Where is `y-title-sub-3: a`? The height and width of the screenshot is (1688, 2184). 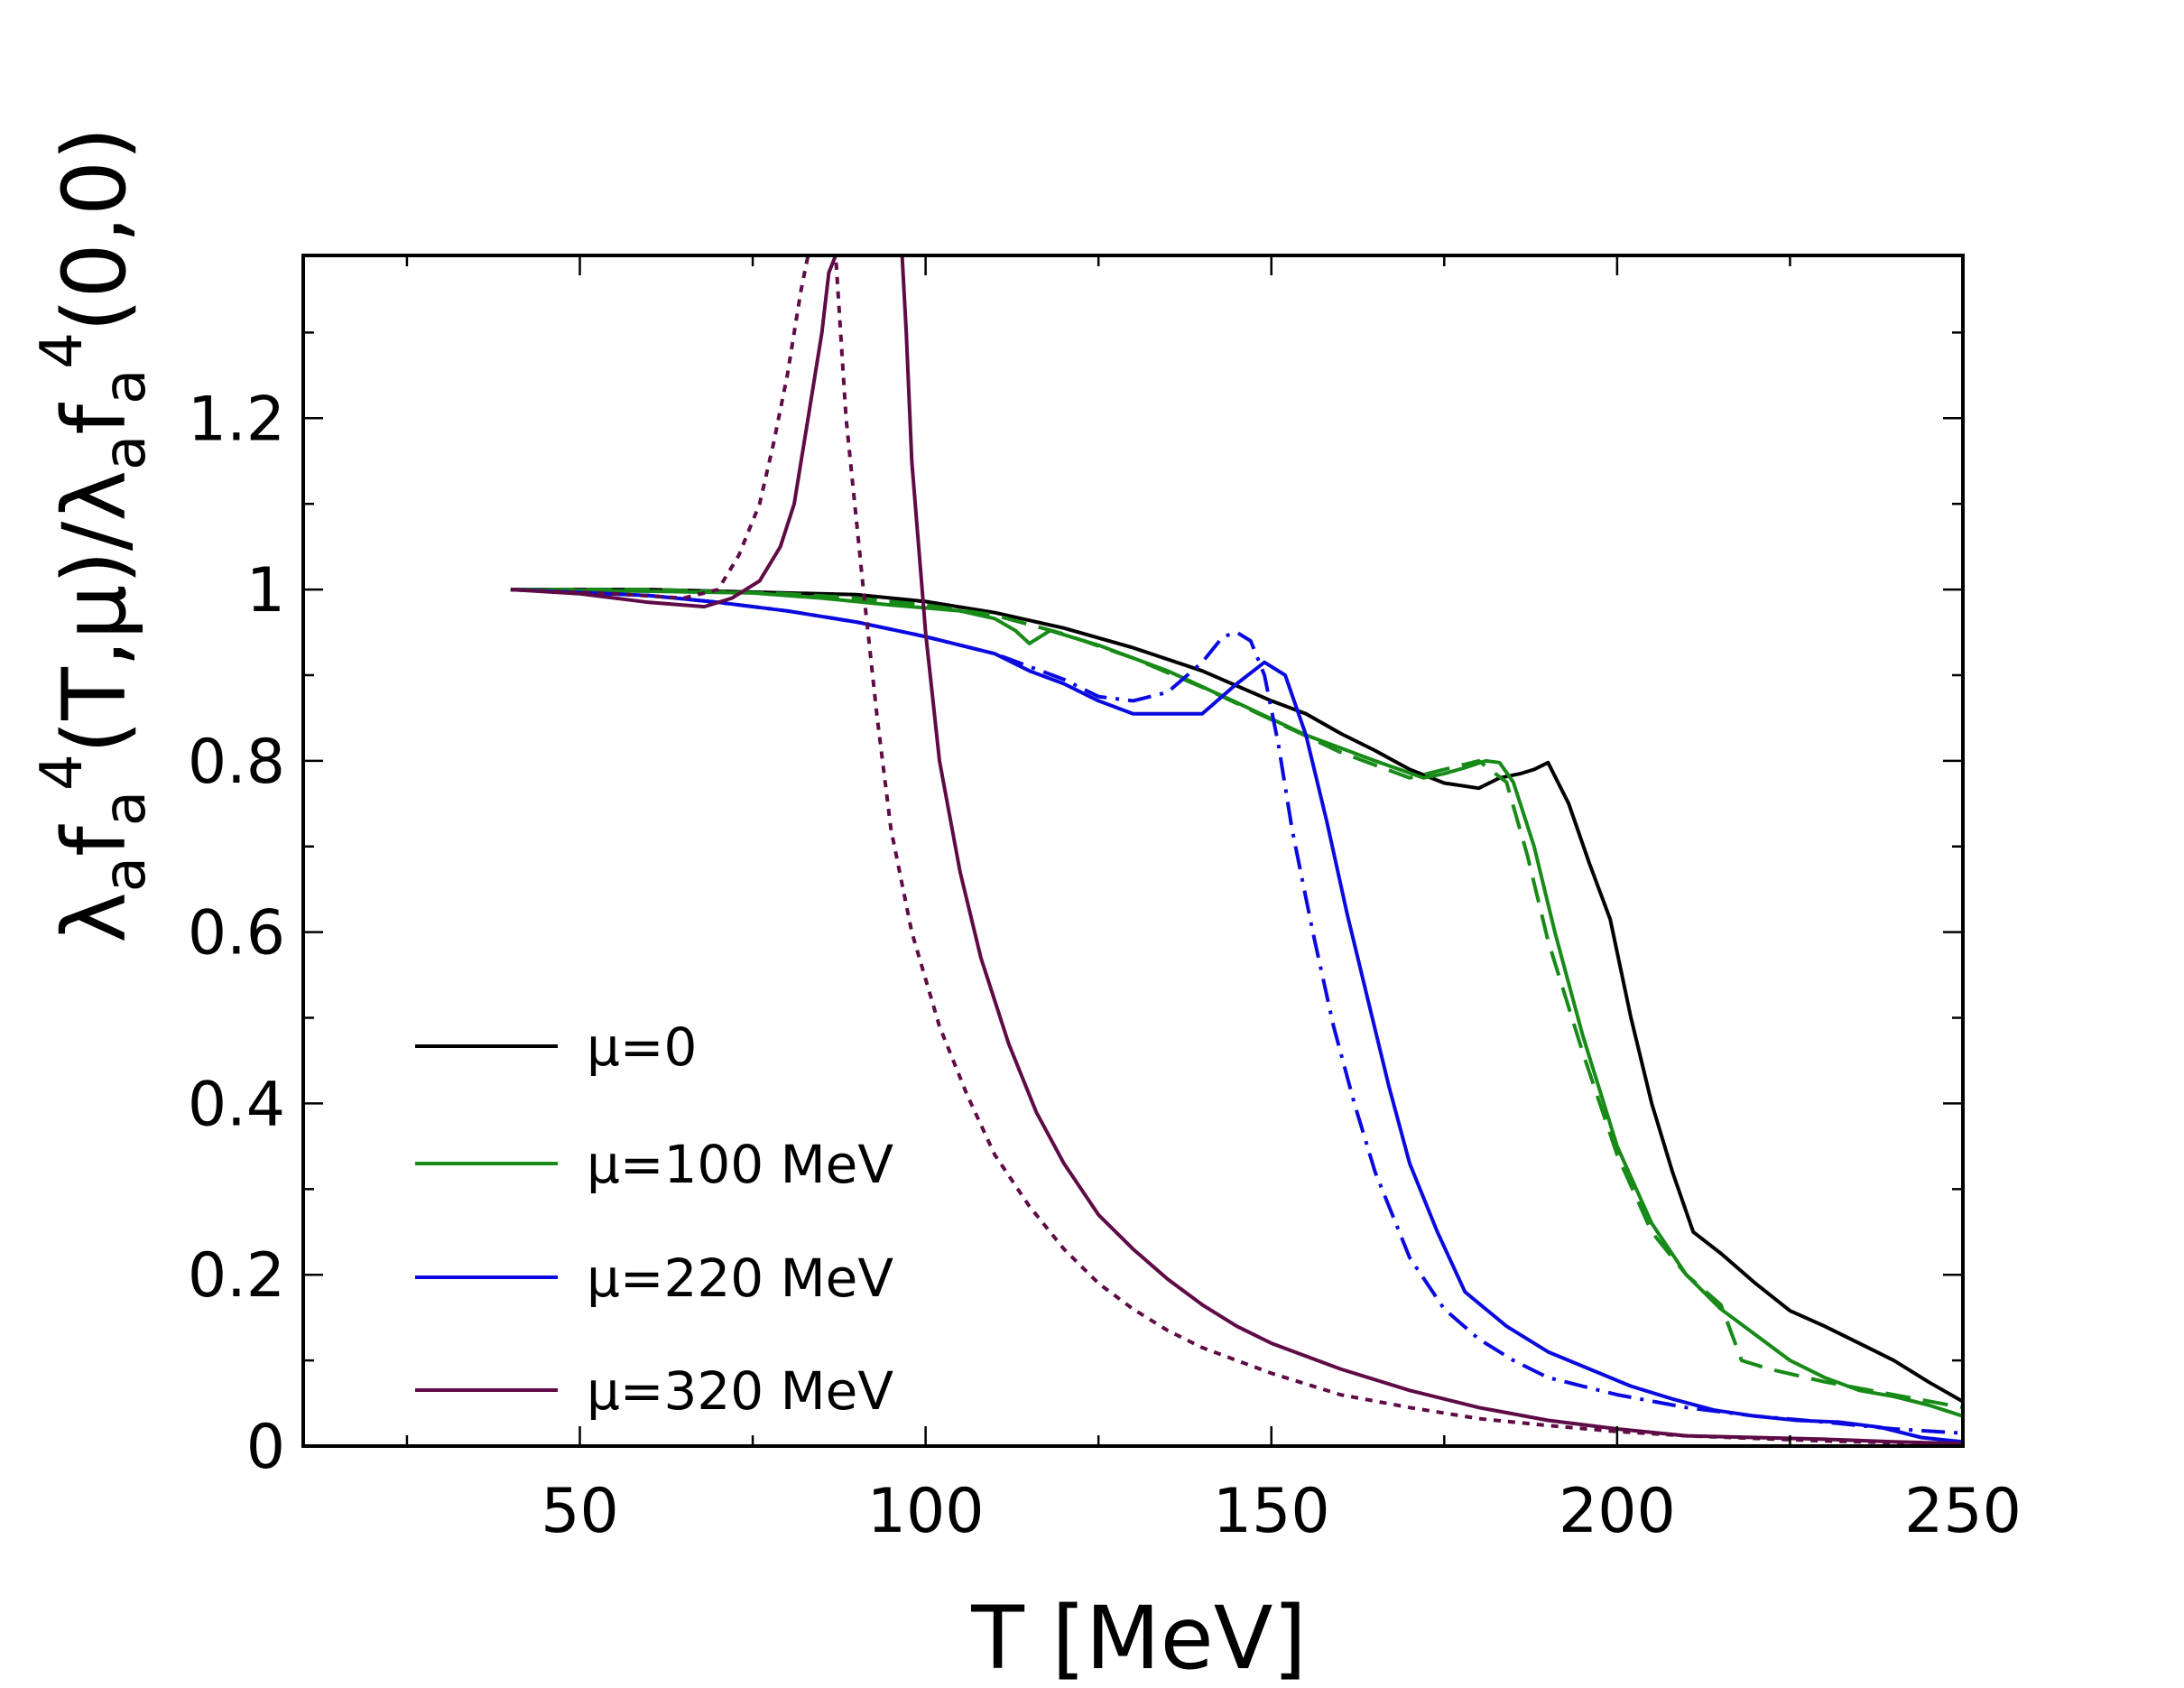 y-title-sub-3: a is located at coordinates (126, 453).